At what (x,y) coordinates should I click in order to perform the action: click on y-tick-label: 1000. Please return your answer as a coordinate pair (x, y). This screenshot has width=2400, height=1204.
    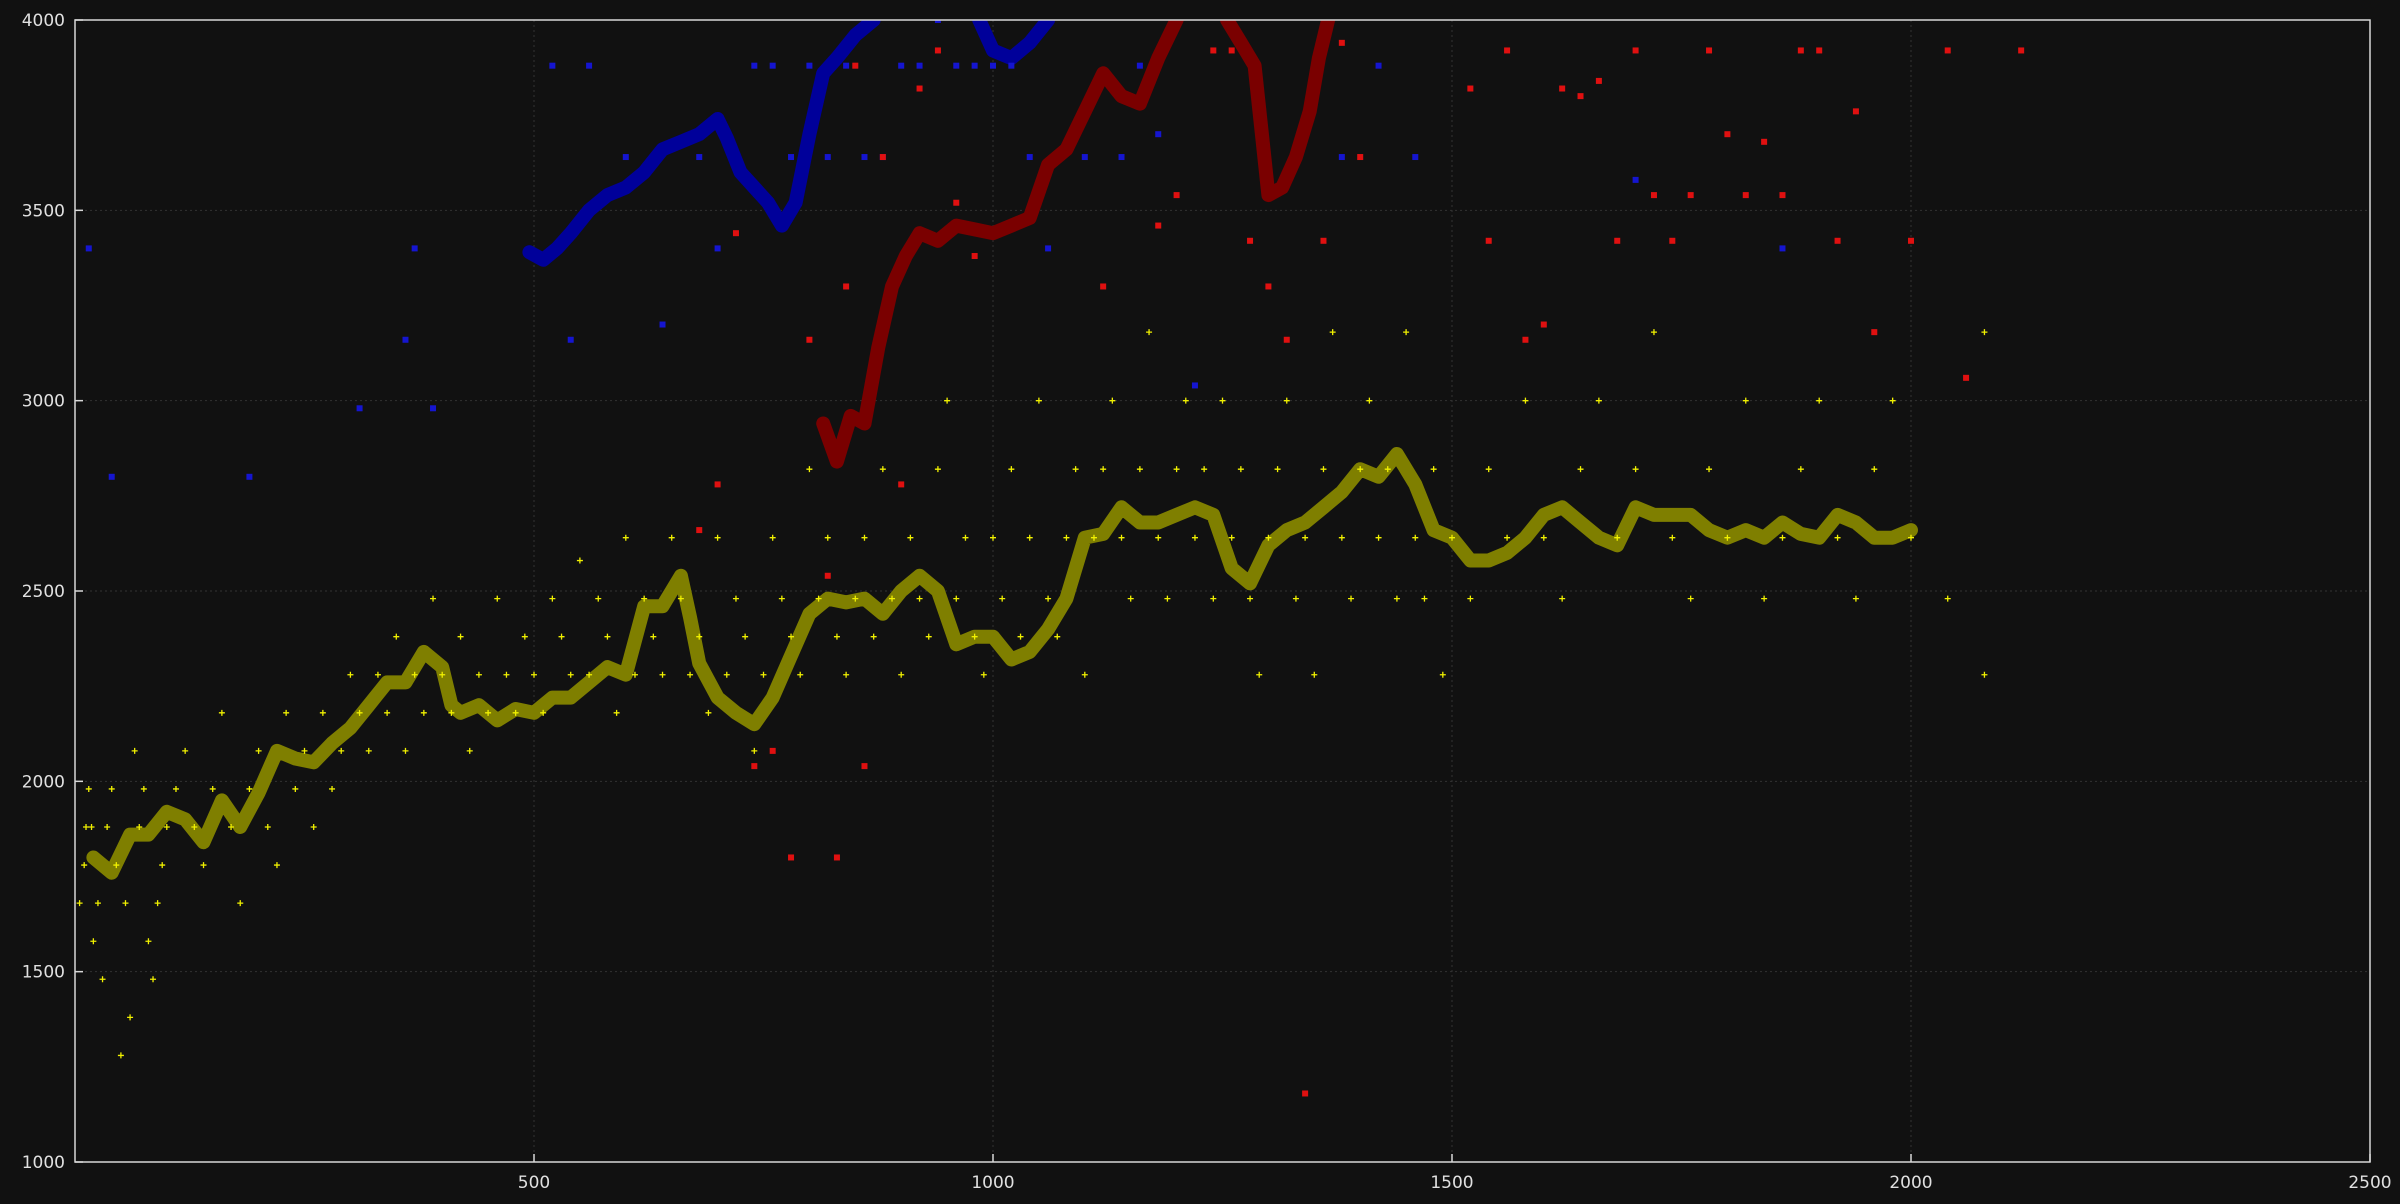
    Looking at the image, I should click on (43, 1163).